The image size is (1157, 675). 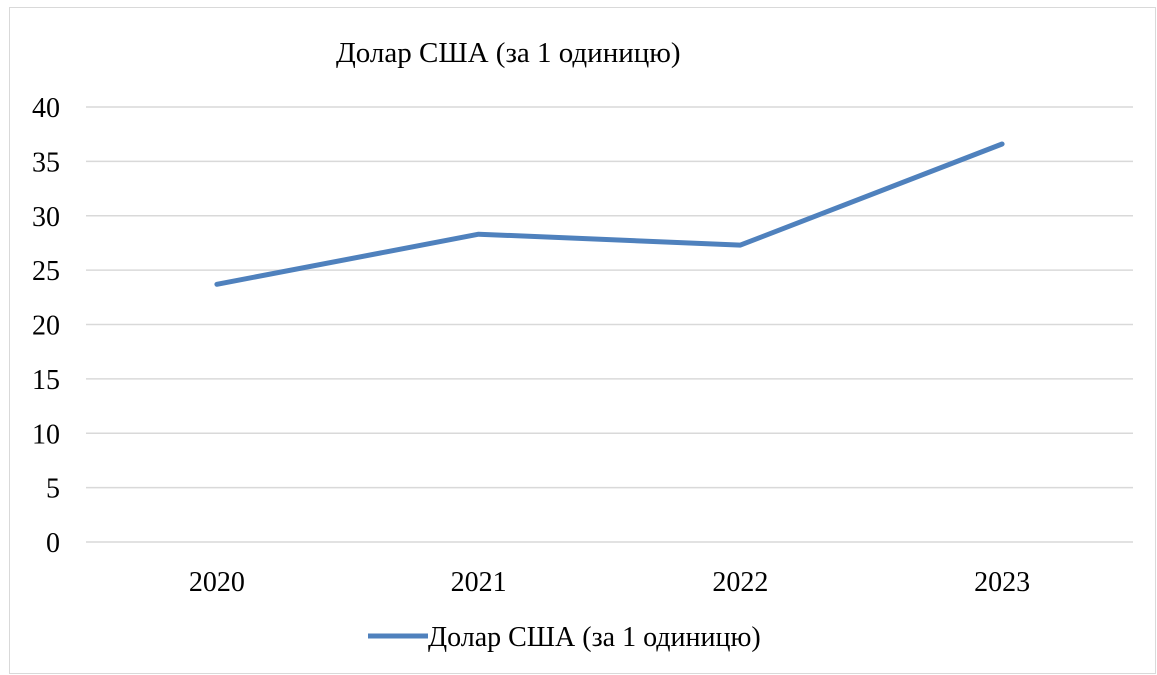 I want to click on y-tick-label: 0, so click(x=53, y=543).